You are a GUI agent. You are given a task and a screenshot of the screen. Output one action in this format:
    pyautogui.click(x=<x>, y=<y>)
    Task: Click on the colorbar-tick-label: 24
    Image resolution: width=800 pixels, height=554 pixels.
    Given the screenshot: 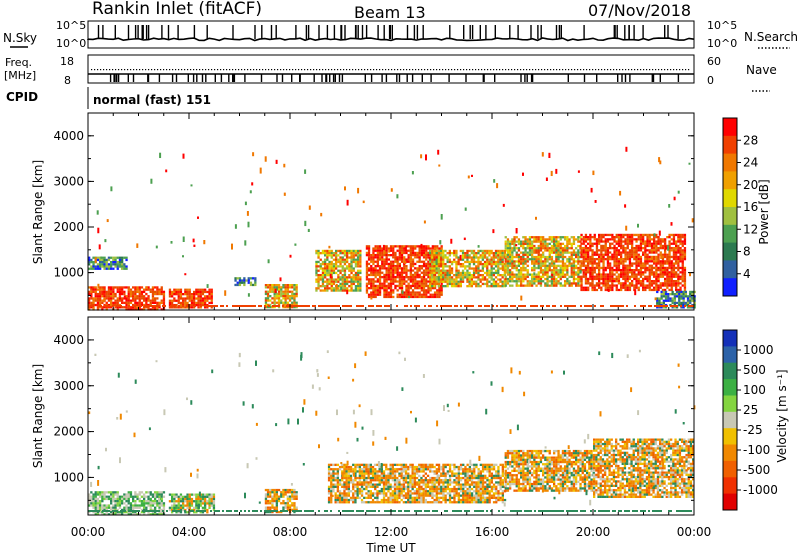 What is the action you would take?
    pyautogui.click(x=750, y=163)
    